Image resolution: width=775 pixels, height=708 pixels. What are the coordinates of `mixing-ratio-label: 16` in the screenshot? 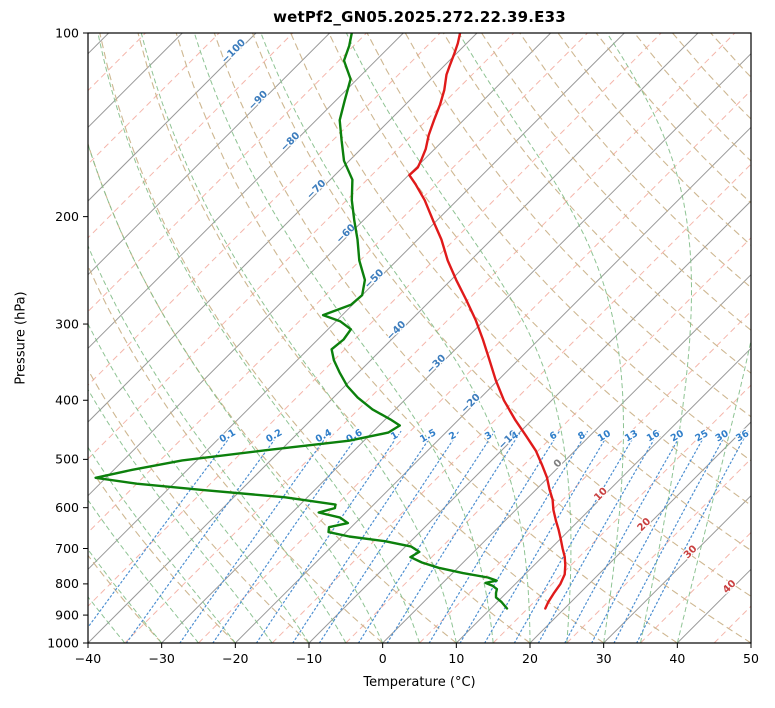 It's located at (653, 436).